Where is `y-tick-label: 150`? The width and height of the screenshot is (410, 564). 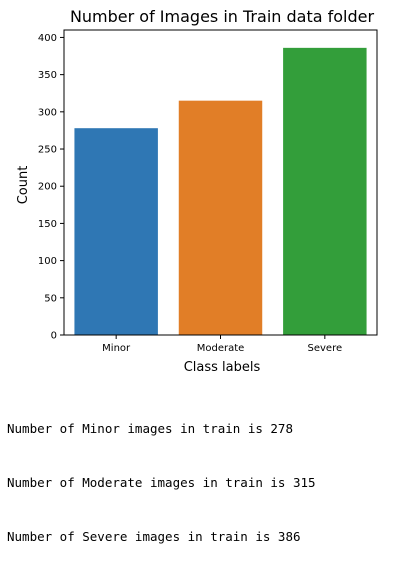 y-tick-label: 150 is located at coordinates (47, 224).